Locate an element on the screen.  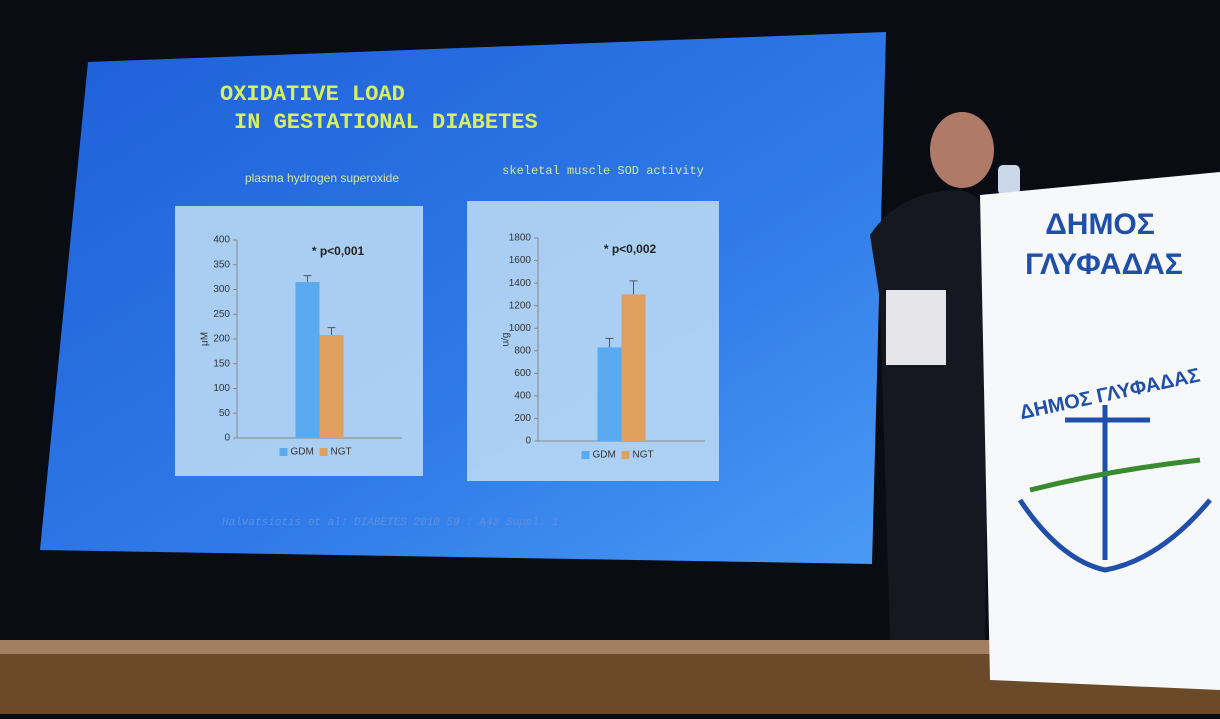
y-tick-label: 1800 is located at coordinates (520, 238).